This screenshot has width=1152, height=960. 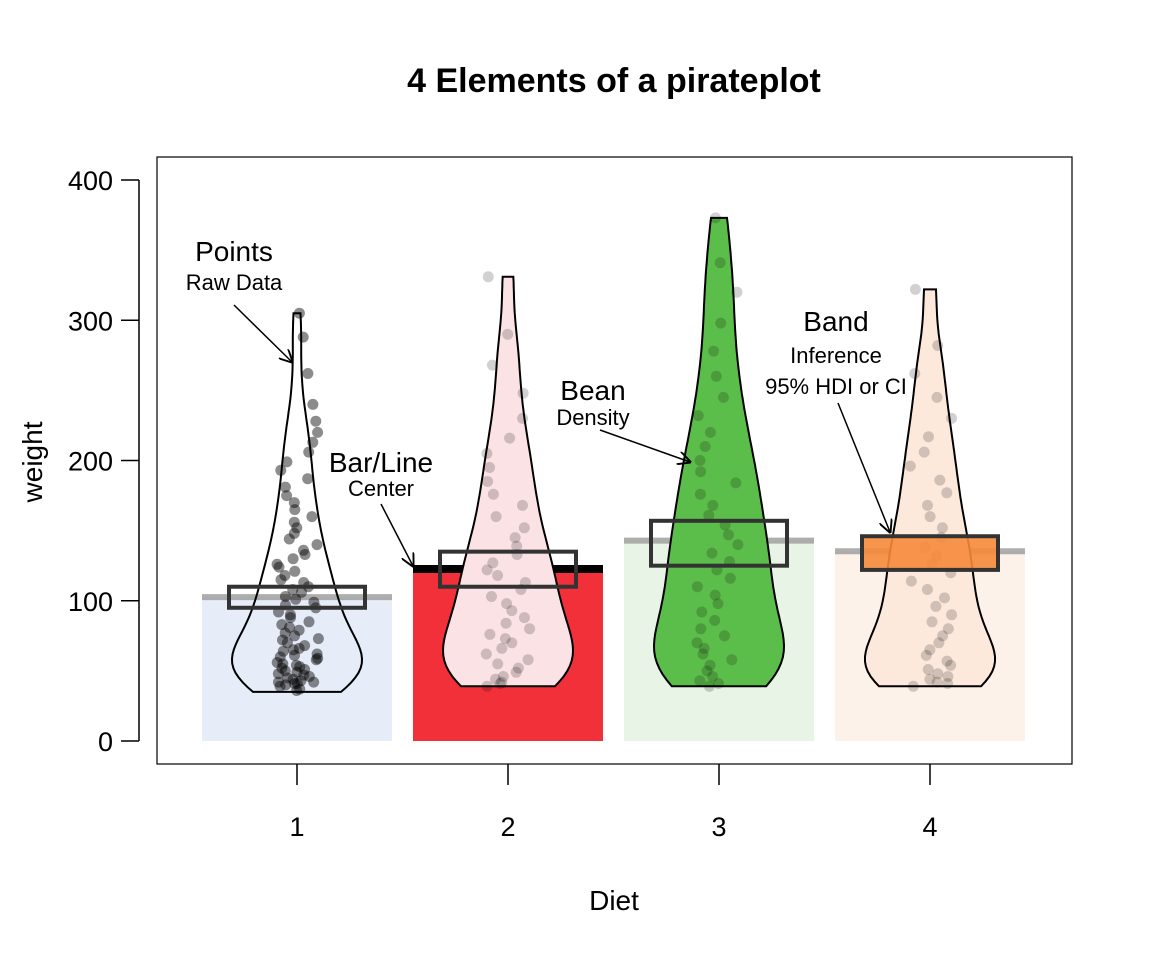 What do you see at coordinates (718, 827) in the screenshot?
I see `x-tick-label: 3` at bounding box center [718, 827].